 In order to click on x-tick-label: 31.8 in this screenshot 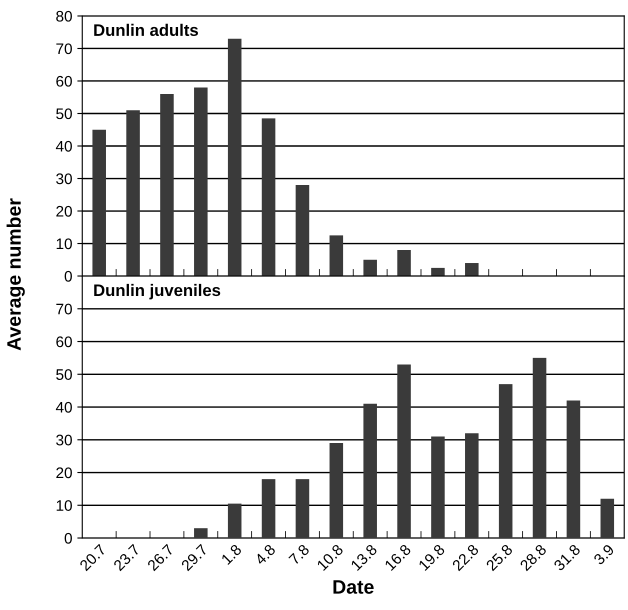, I will do `click(567, 558)`.